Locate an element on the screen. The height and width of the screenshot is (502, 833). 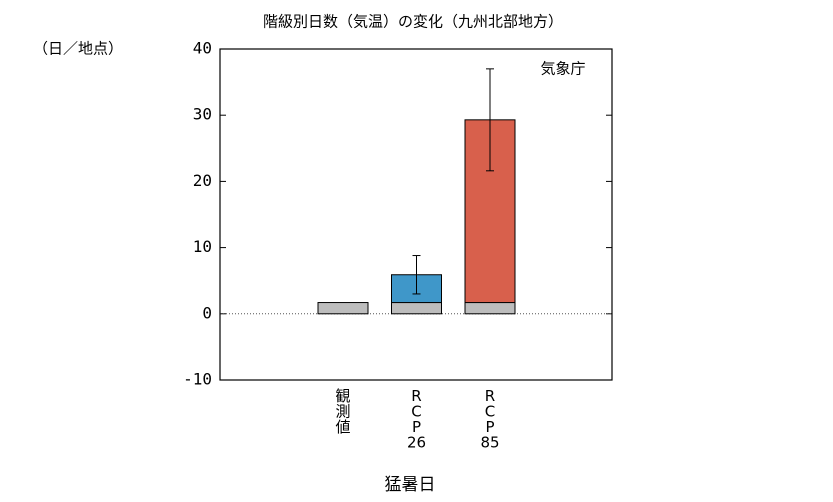
y-tick-label: 20 is located at coordinates (202, 180).